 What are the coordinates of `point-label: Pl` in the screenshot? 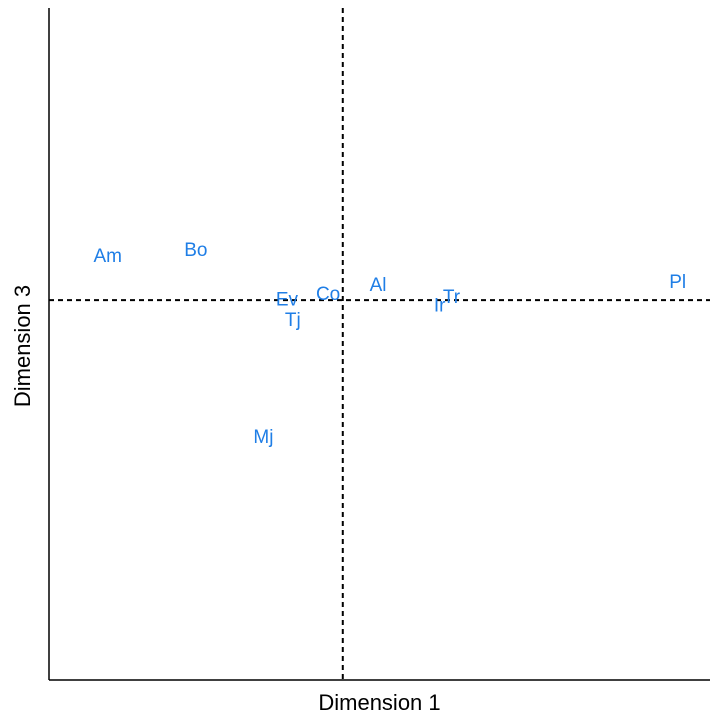 It's located at (677, 282).